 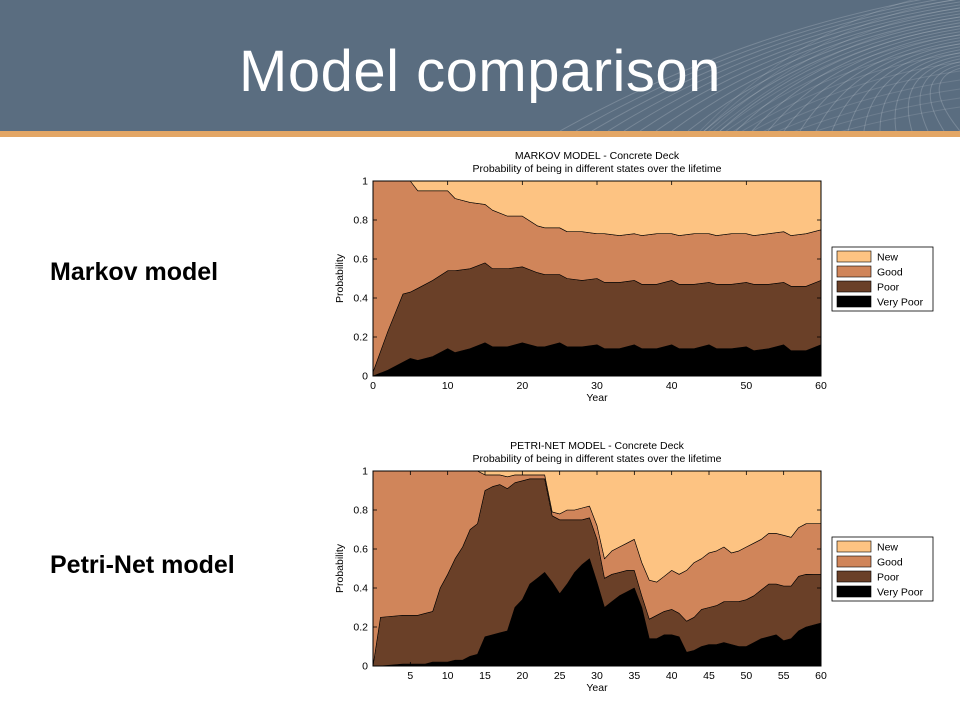 What do you see at coordinates (134, 272) in the screenshot?
I see `markov-model-label: Markov model` at bounding box center [134, 272].